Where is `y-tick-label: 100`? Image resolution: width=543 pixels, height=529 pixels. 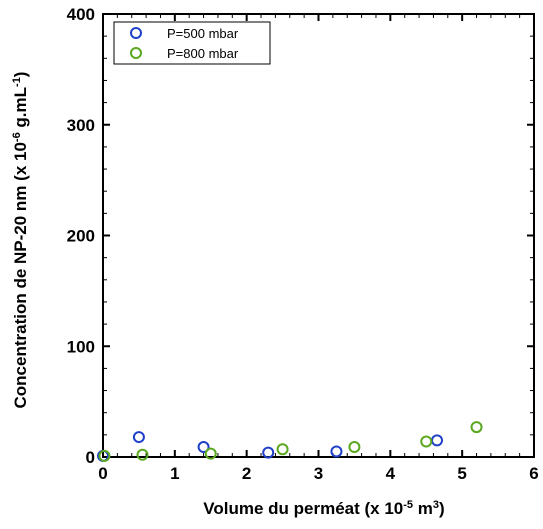 y-tick-label: 100 is located at coordinates (81, 346).